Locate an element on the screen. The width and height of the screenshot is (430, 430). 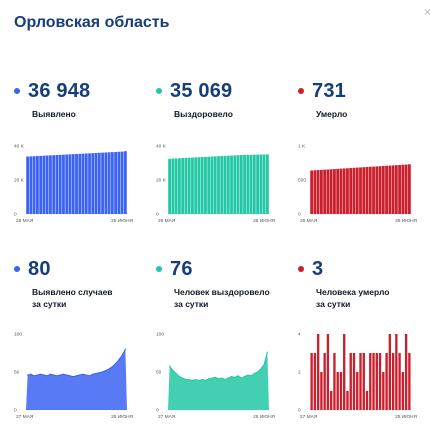
chart-deaths: 1 K 500 0 26 МАЯ 25 ИЮНЯ is located at coordinates (358, 186).